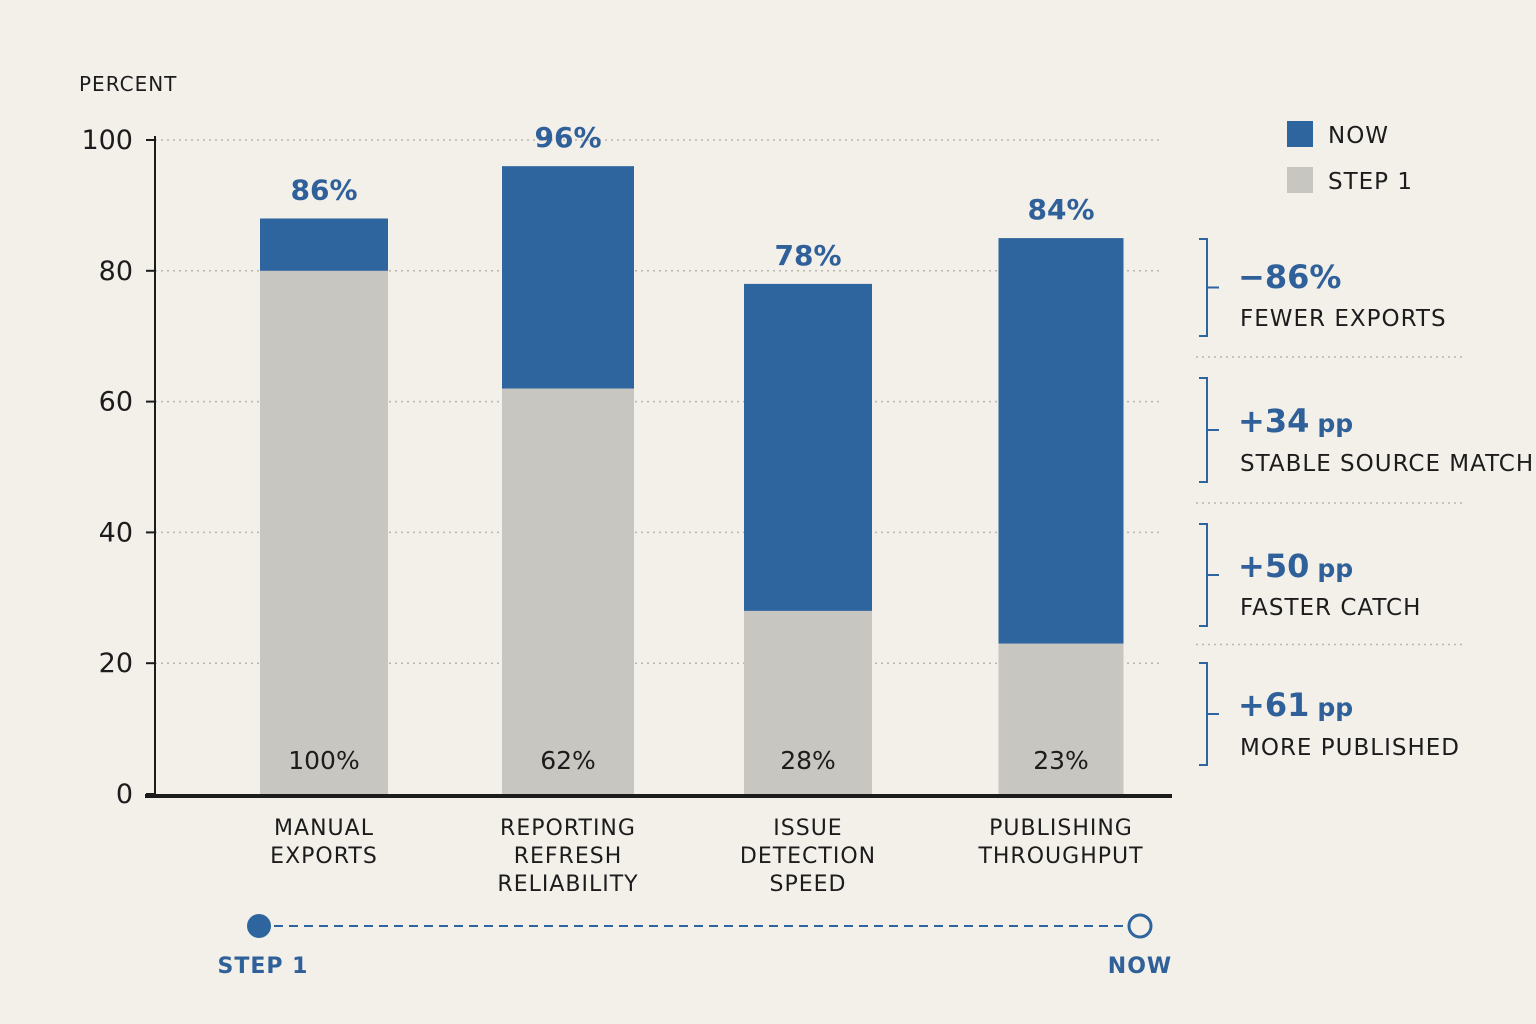 This screenshot has height=1024, width=1536. I want to click on annotation-value: +61 pp, so click(1295, 705).